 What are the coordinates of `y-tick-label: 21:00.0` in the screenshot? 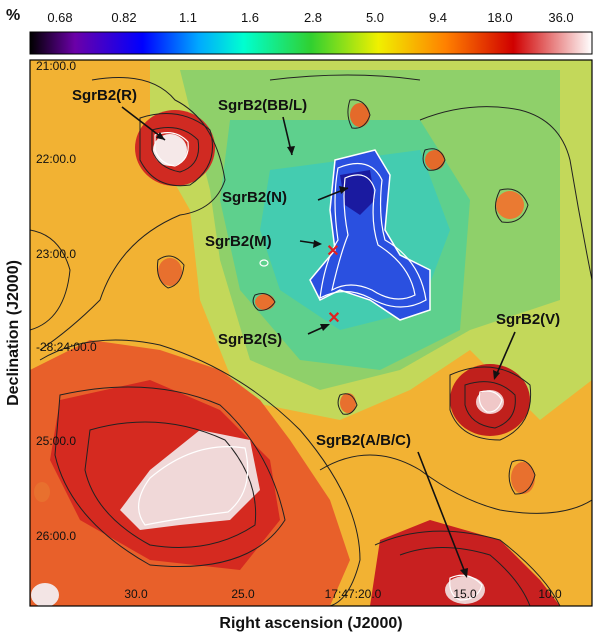 It's located at (56, 66).